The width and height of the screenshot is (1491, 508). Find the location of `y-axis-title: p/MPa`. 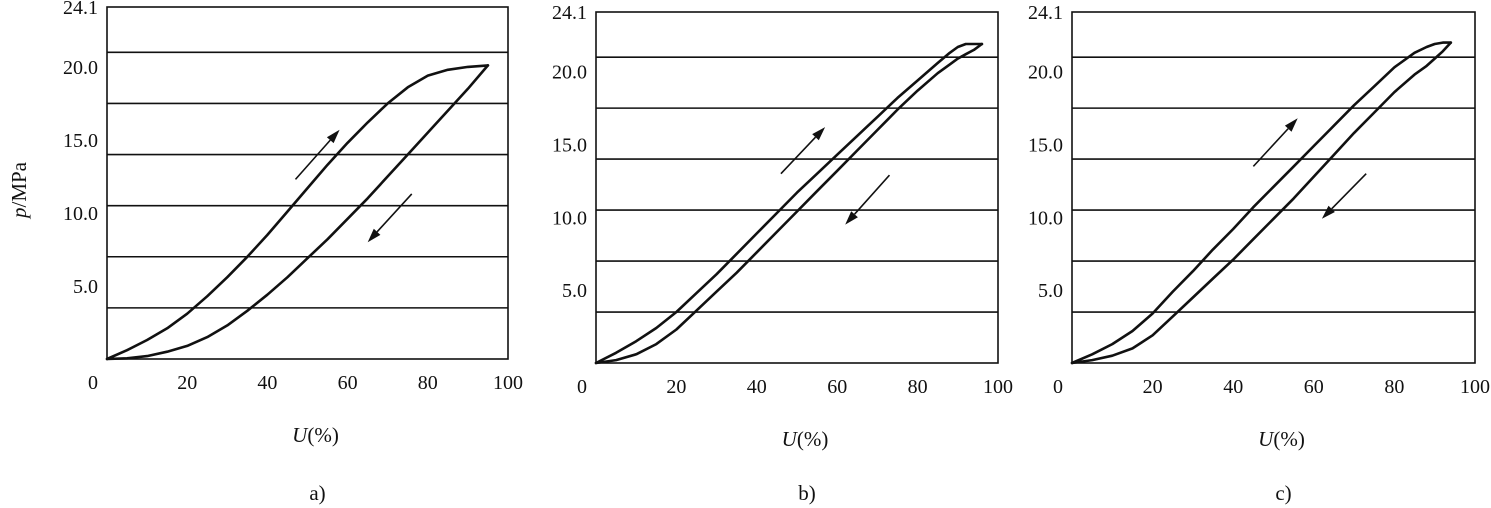

y-axis-title: p/MPa is located at coordinates (19, 190).